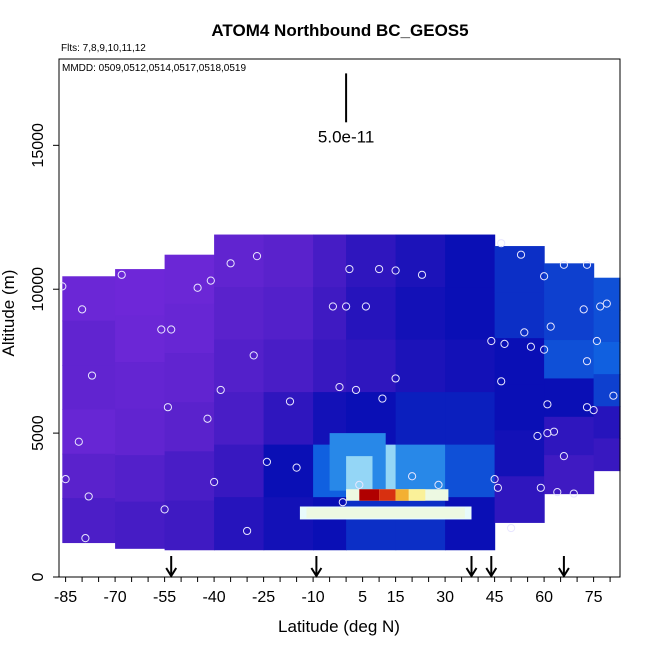 Image resolution: width=650 pixels, height=650 pixels. I want to click on x-tick-label-1: -70, so click(115, 597).